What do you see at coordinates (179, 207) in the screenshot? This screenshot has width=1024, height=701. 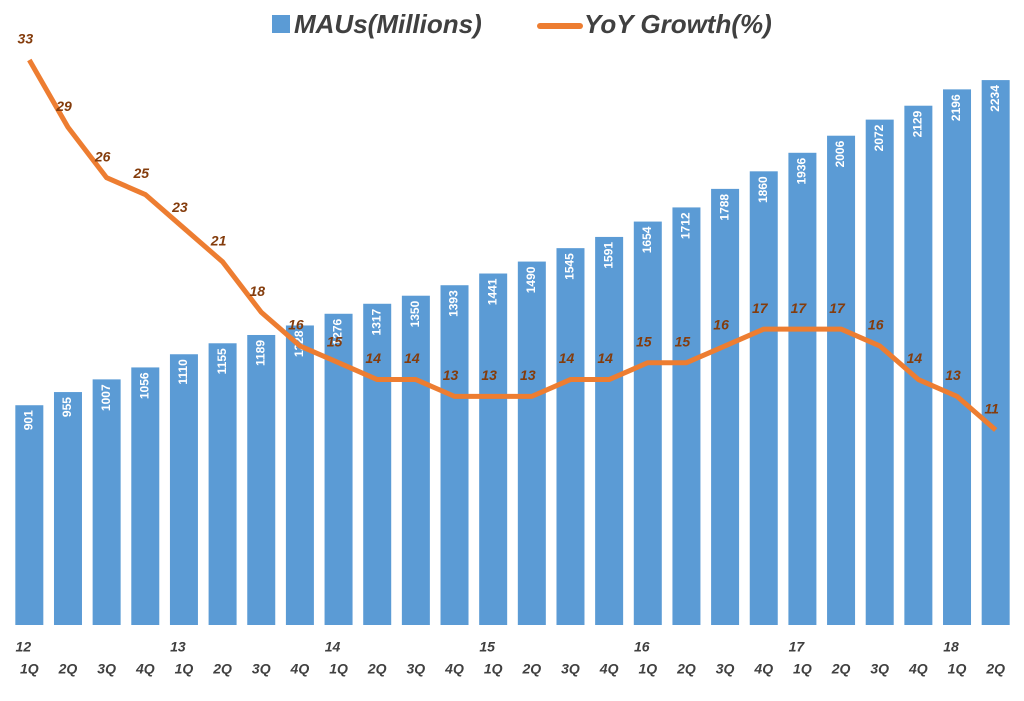 I see `line-value-label: 23` at bounding box center [179, 207].